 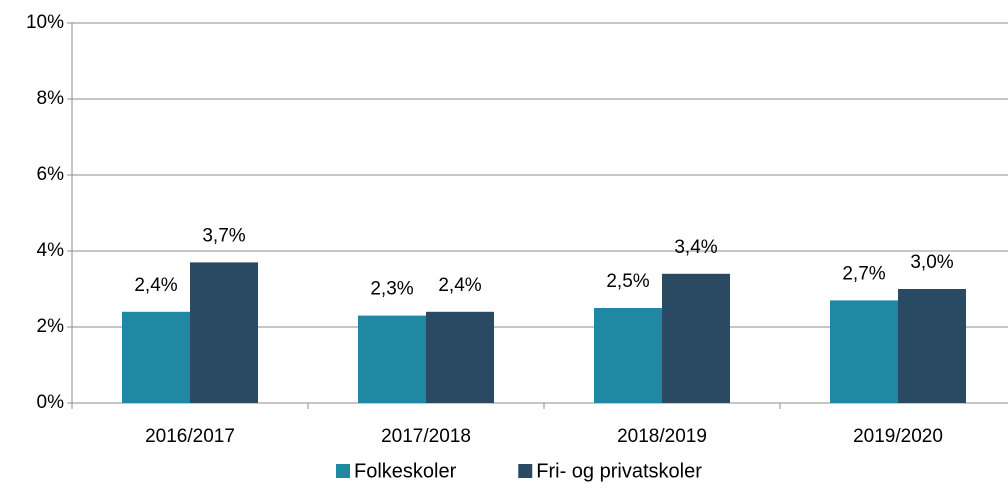 I want to click on value-label: 2,7%, so click(x=863, y=273).